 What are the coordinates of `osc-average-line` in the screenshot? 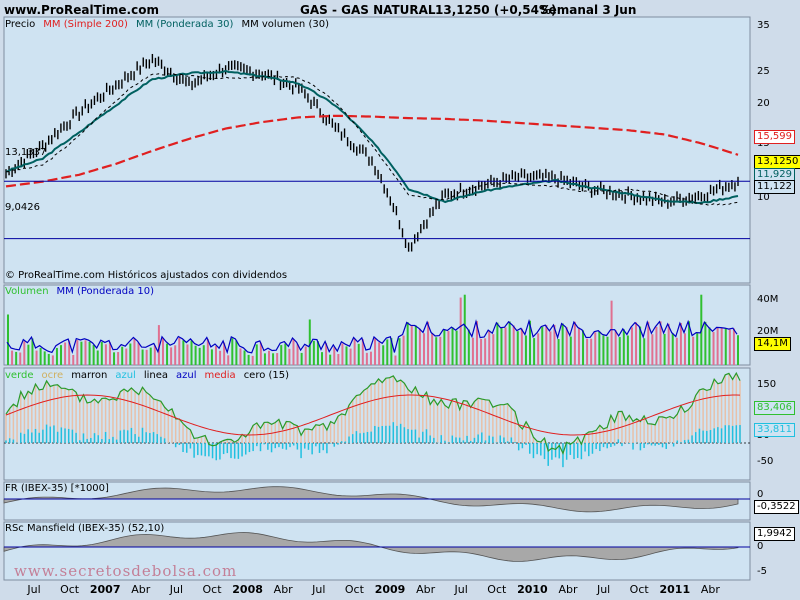 It's located at (373, 415).